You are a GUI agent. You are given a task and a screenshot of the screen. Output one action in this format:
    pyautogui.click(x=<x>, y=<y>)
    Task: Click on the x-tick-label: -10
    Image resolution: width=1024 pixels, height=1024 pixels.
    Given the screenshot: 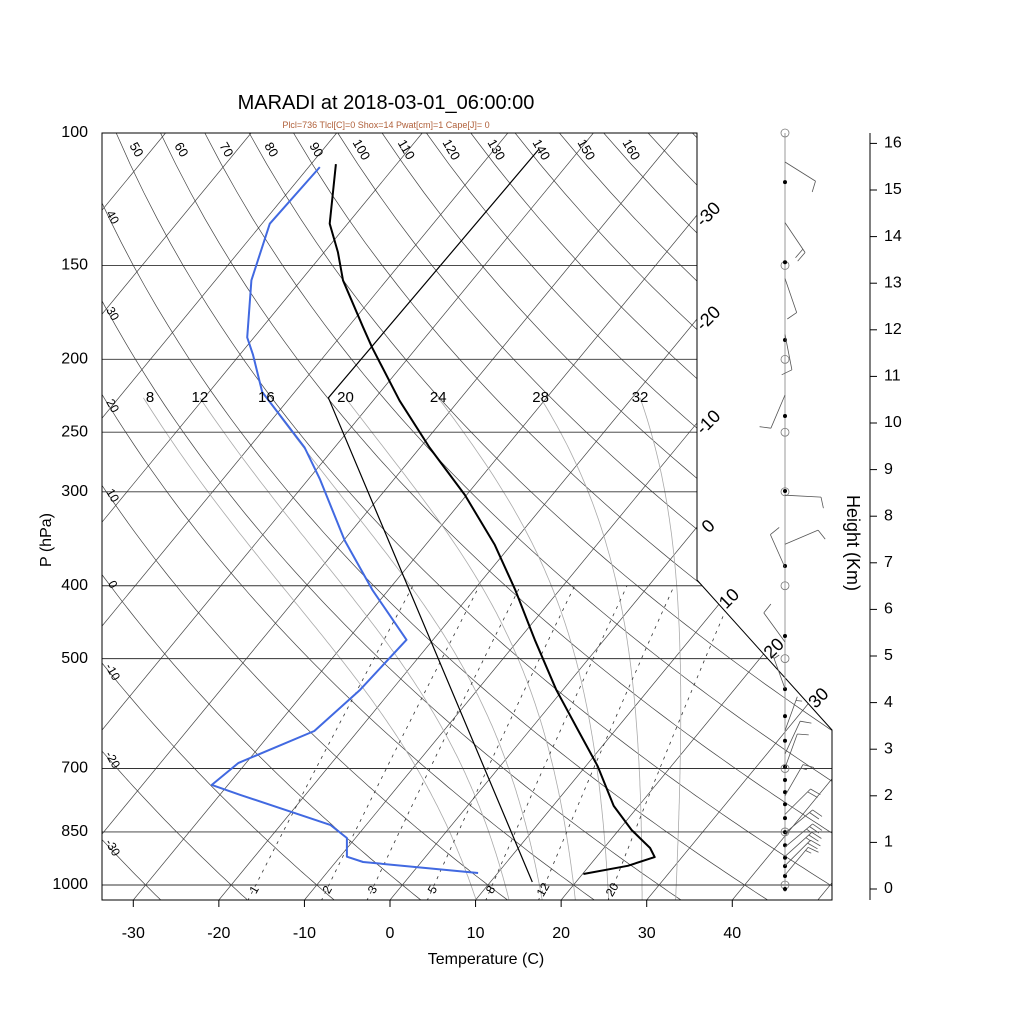 What is the action you would take?
    pyautogui.click(x=304, y=933)
    